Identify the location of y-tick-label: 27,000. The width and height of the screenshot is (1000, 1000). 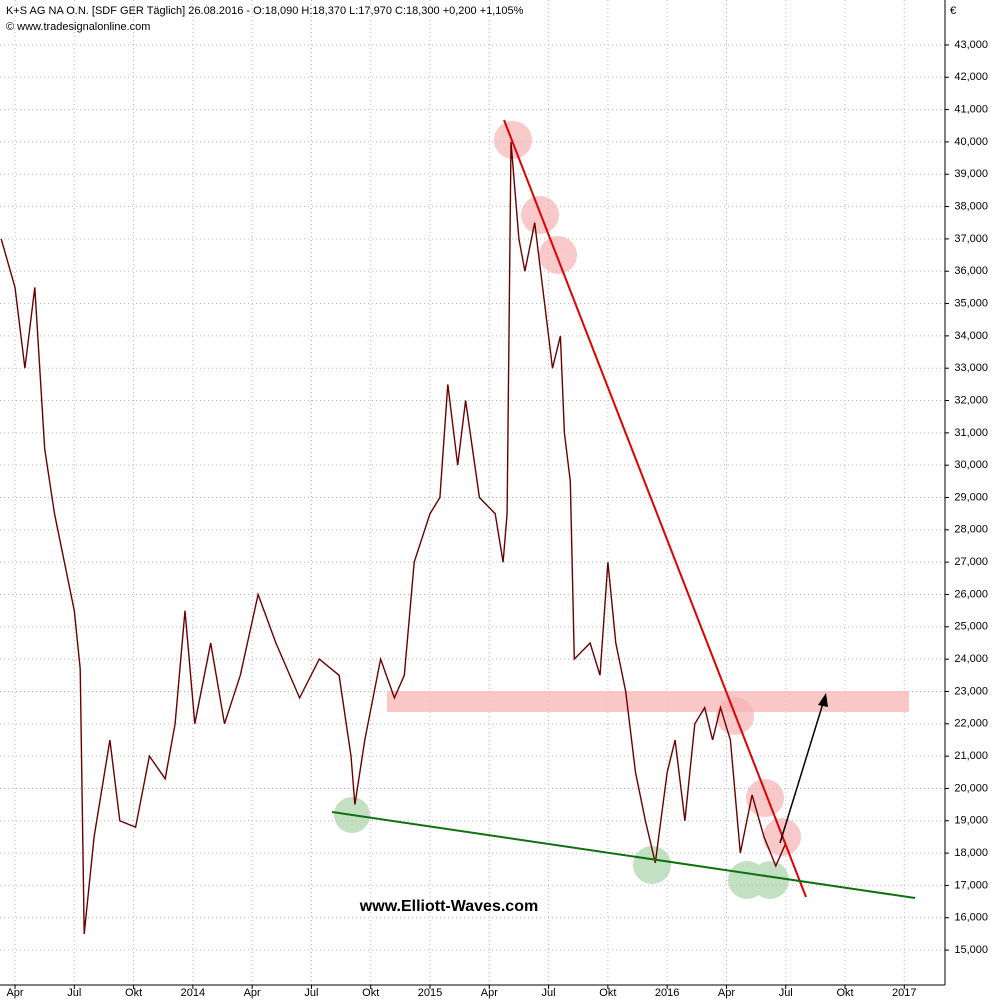
(971, 562).